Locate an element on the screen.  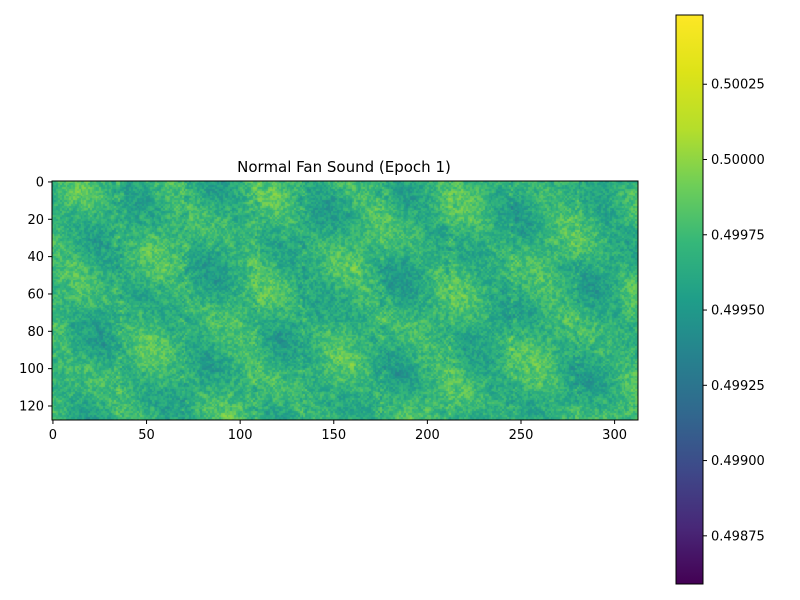
x-tick-label: 50 is located at coordinates (146, 435).